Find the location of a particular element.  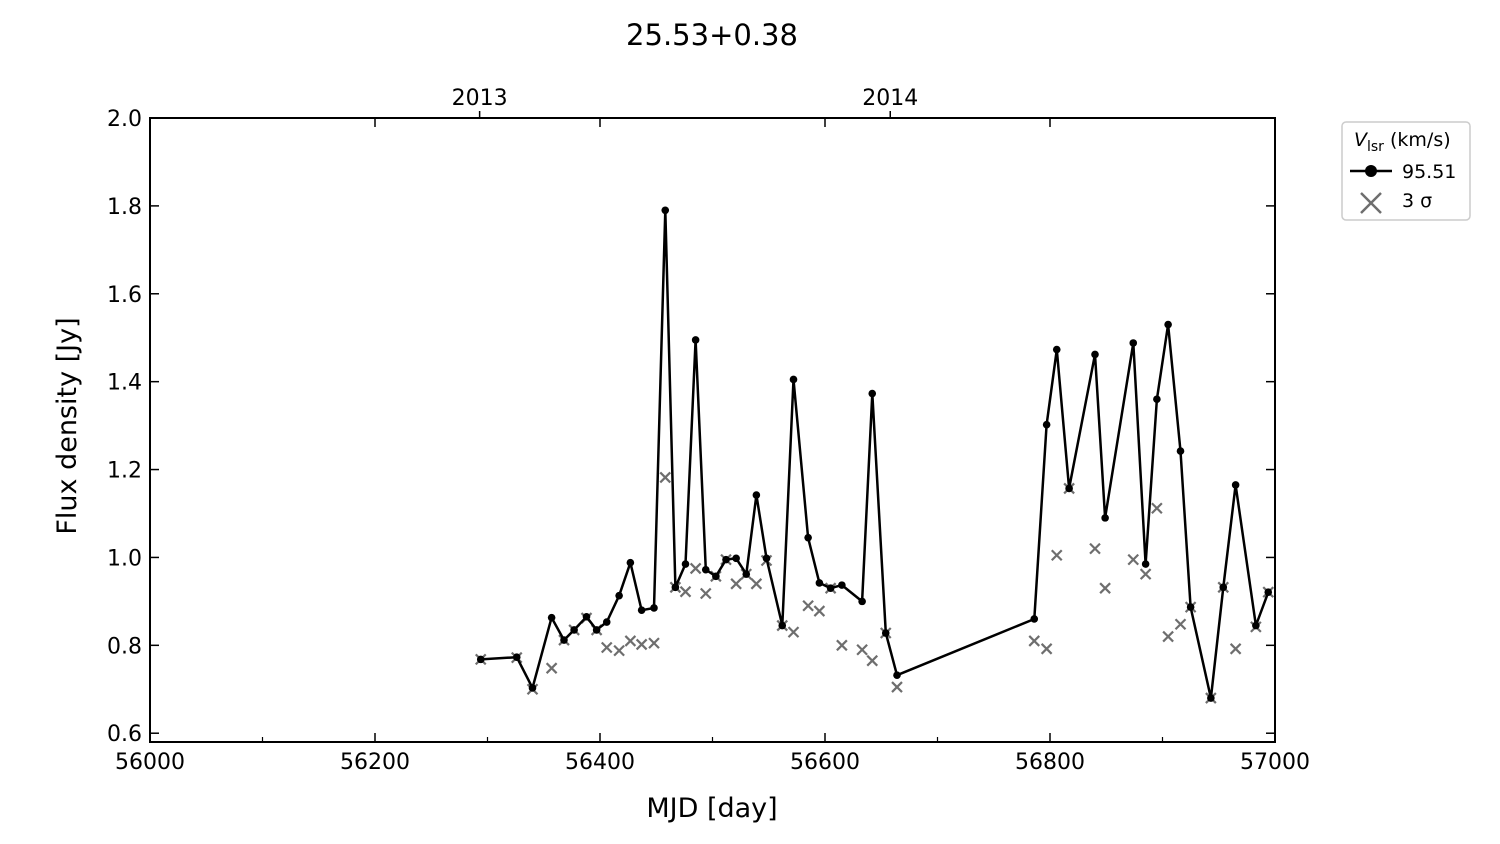

x-tick-label: 57000 is located at coordinates (1275, 762).